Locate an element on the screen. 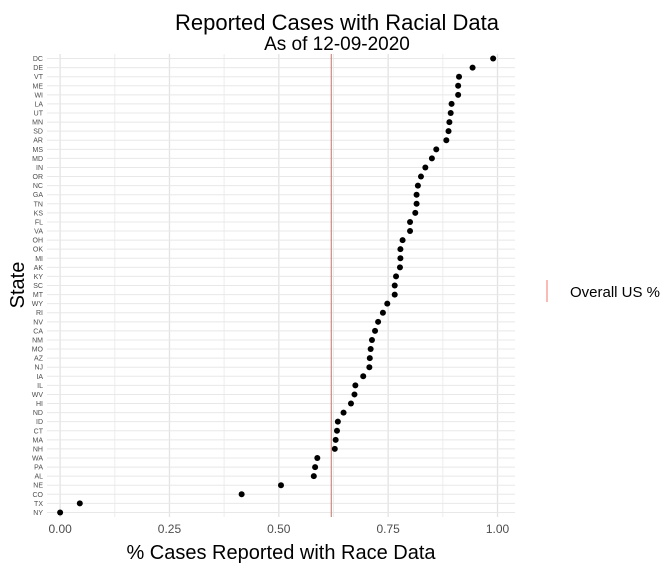 The width and height of the screenshot is (672, 576). x-axis-title: % Cases Reported with Race Data is located at coordinates (281, 553).